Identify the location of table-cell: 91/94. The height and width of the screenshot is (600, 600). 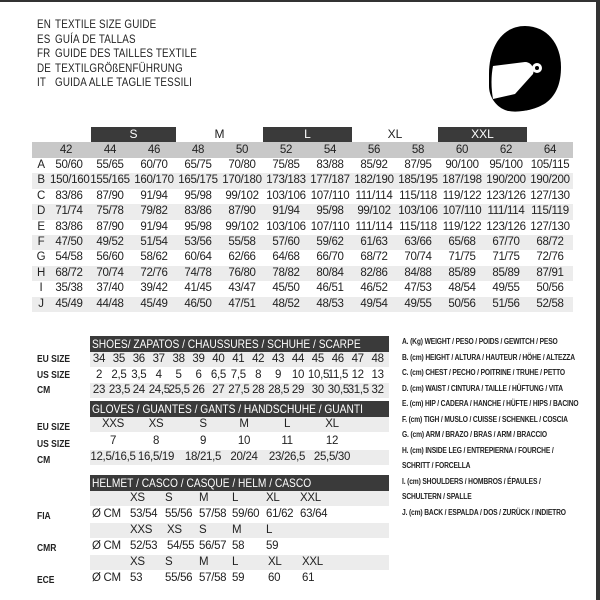
(286, 211).